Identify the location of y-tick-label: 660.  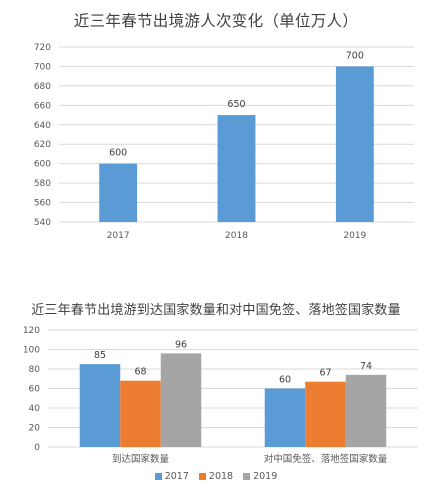
(42, 106).